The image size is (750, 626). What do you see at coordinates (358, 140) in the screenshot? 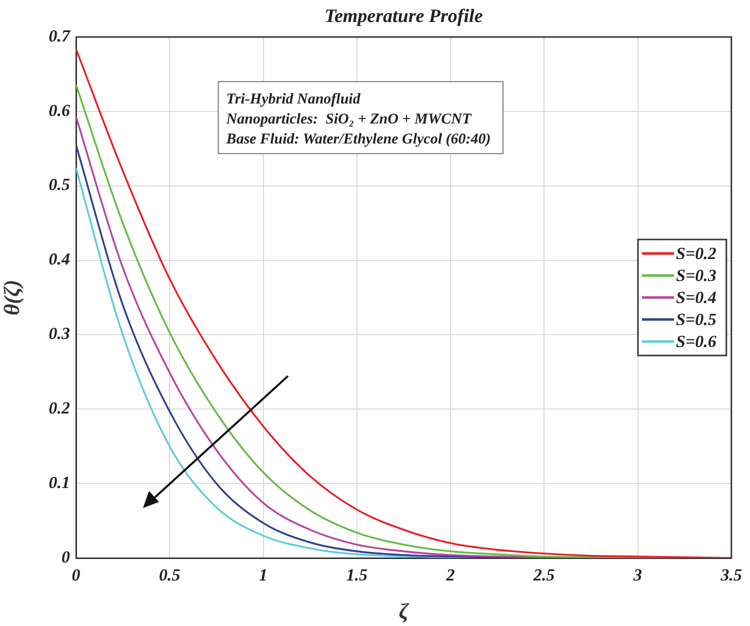
I see `annotation: Base Fluid: Water/Ethylene Glycol (60:40)` at bounding box center [358, 140].